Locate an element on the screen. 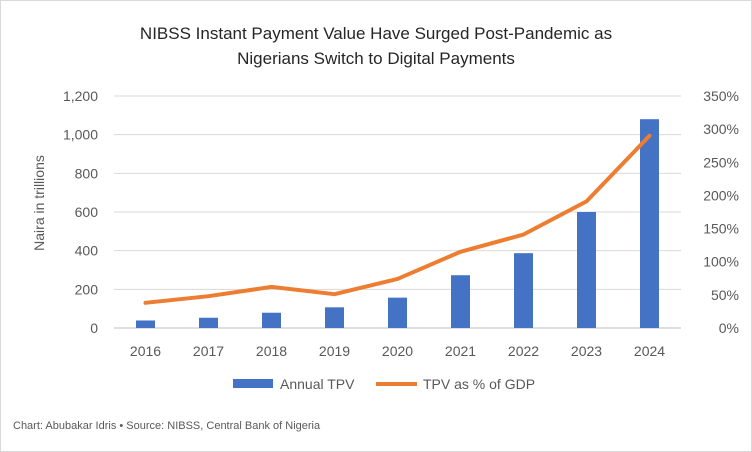 The image size is (752, 452). legend-label-tpv-gdp: TPV as % of GDP is located at coordinates (479, 384).